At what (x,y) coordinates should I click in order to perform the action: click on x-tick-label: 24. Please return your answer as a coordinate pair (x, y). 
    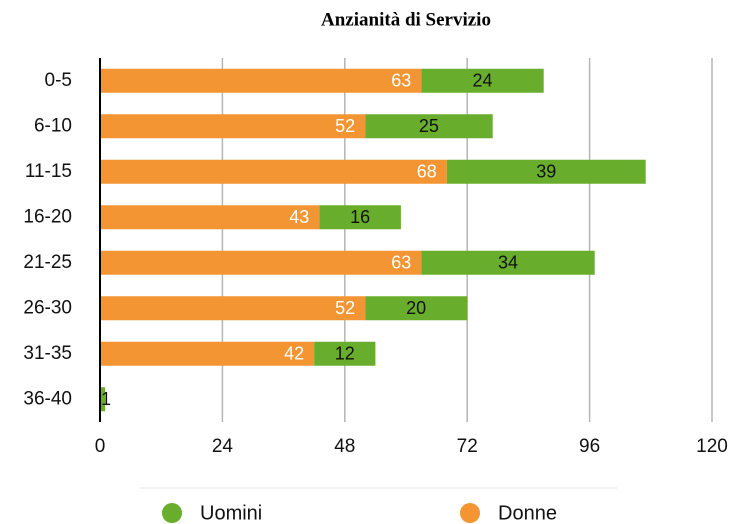
    Looking at the image, I should click on (223, 446).